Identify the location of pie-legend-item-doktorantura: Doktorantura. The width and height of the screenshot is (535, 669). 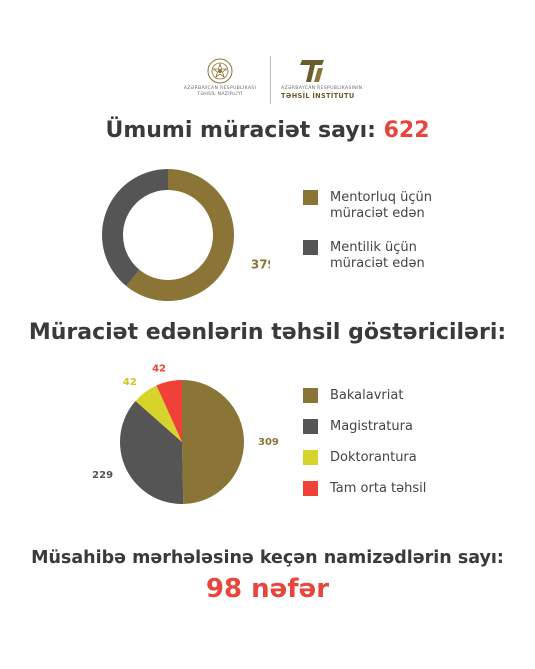
(360, 458).